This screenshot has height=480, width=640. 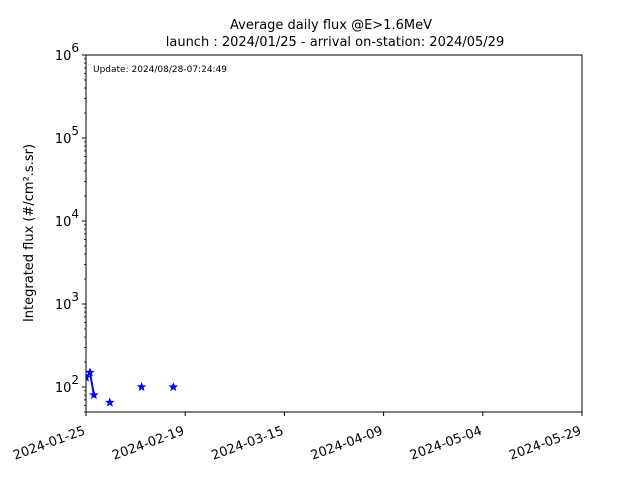 I want to click on y-tick-label: 10⁴, so click(x=67, y=218).